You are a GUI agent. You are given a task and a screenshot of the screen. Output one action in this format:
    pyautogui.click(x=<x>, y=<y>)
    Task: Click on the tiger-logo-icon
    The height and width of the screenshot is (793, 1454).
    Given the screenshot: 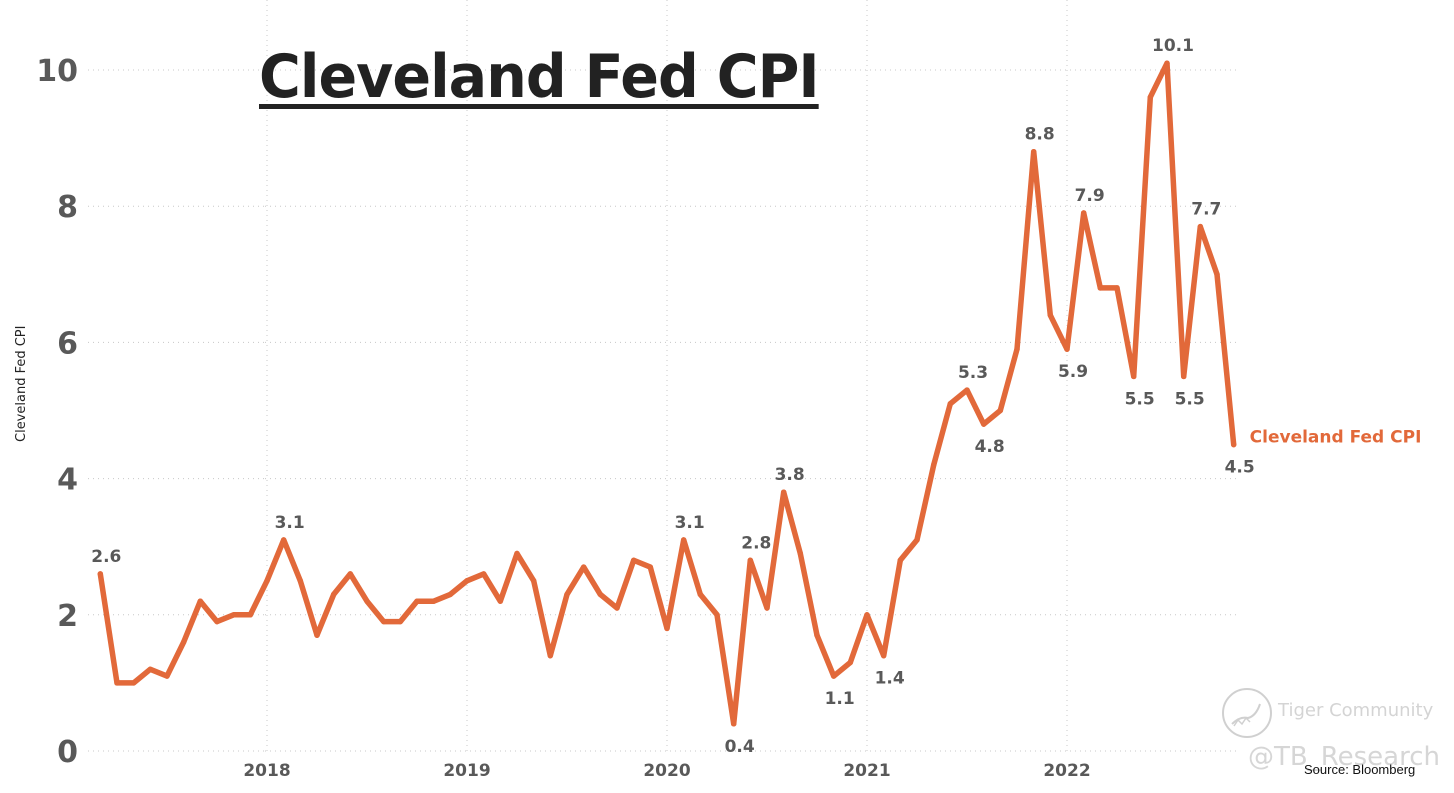 What is the action you would take?
    pyautogui.click(x=1247, y=713)
    